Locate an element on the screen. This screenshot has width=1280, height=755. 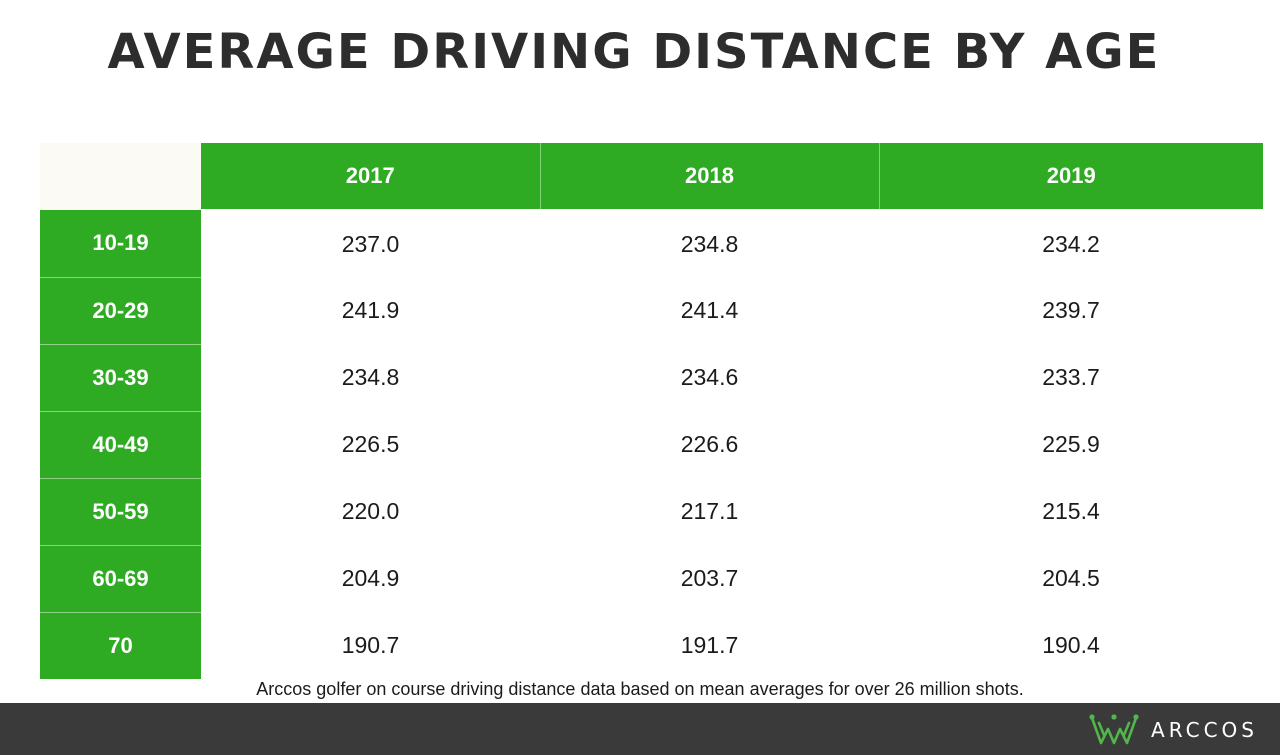
brand-name: ARCCOS is located at coordinates (1204, 730).